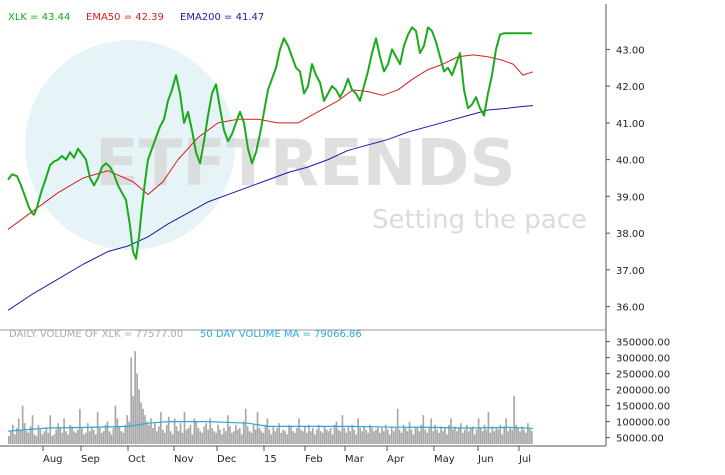  Describe the element at coordinates (96, 334) in the screenshot. I see `legend-volume: DAILY VOLUME OF XLK = 77577.00` at that location.